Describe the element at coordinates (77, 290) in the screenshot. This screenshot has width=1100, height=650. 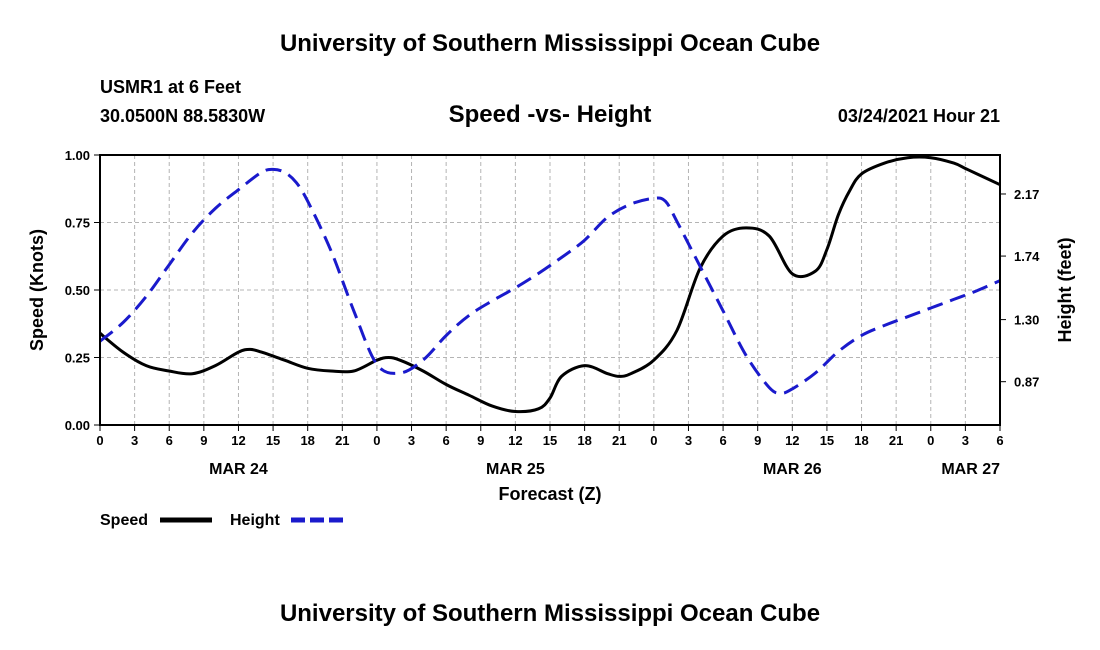
I see `y-tick-label: 0.50` at that location.